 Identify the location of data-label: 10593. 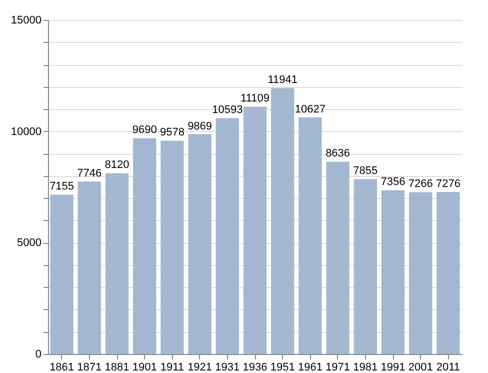
(227, 110).